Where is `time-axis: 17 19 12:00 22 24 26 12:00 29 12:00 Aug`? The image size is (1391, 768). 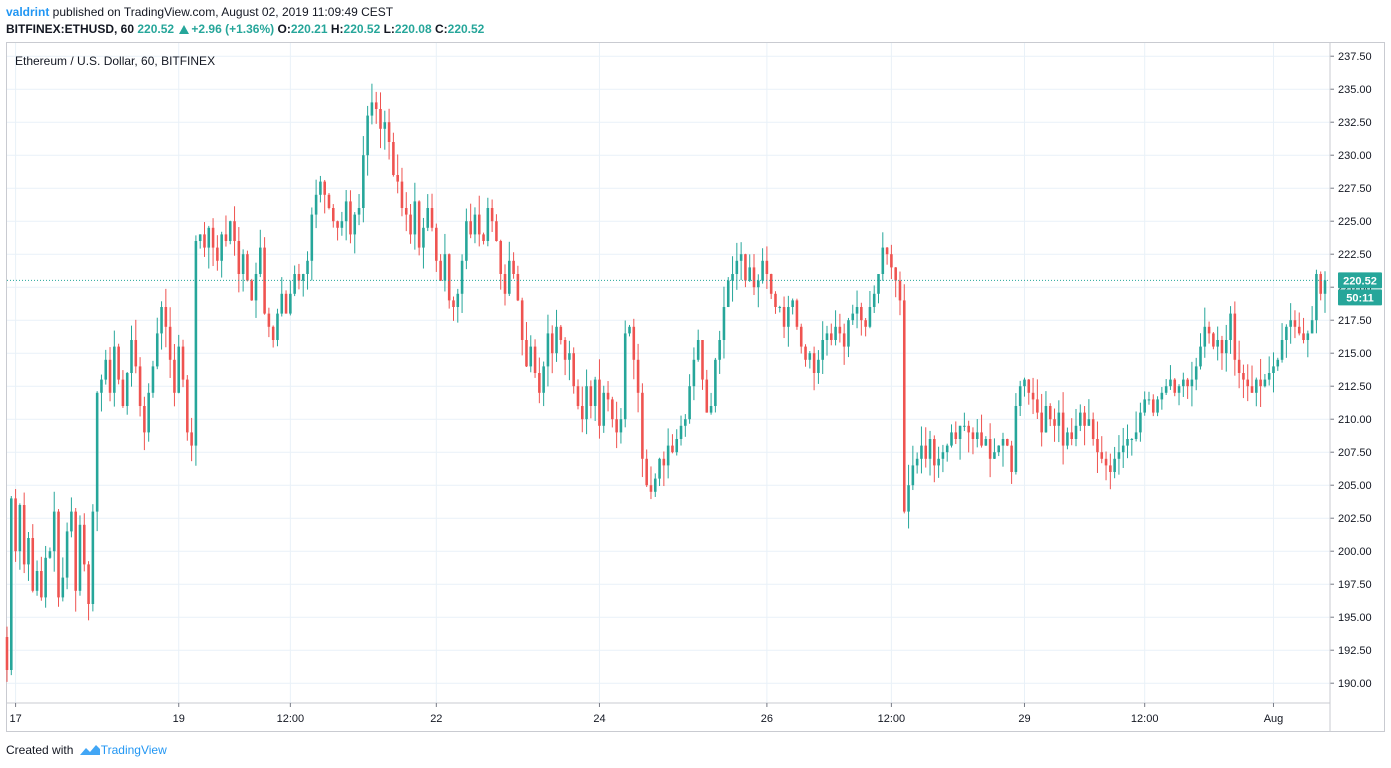 time-axis: 17 19 12:00 22 24 26 12:00 29 12:00 Aug is located at coordinates (668, 713).